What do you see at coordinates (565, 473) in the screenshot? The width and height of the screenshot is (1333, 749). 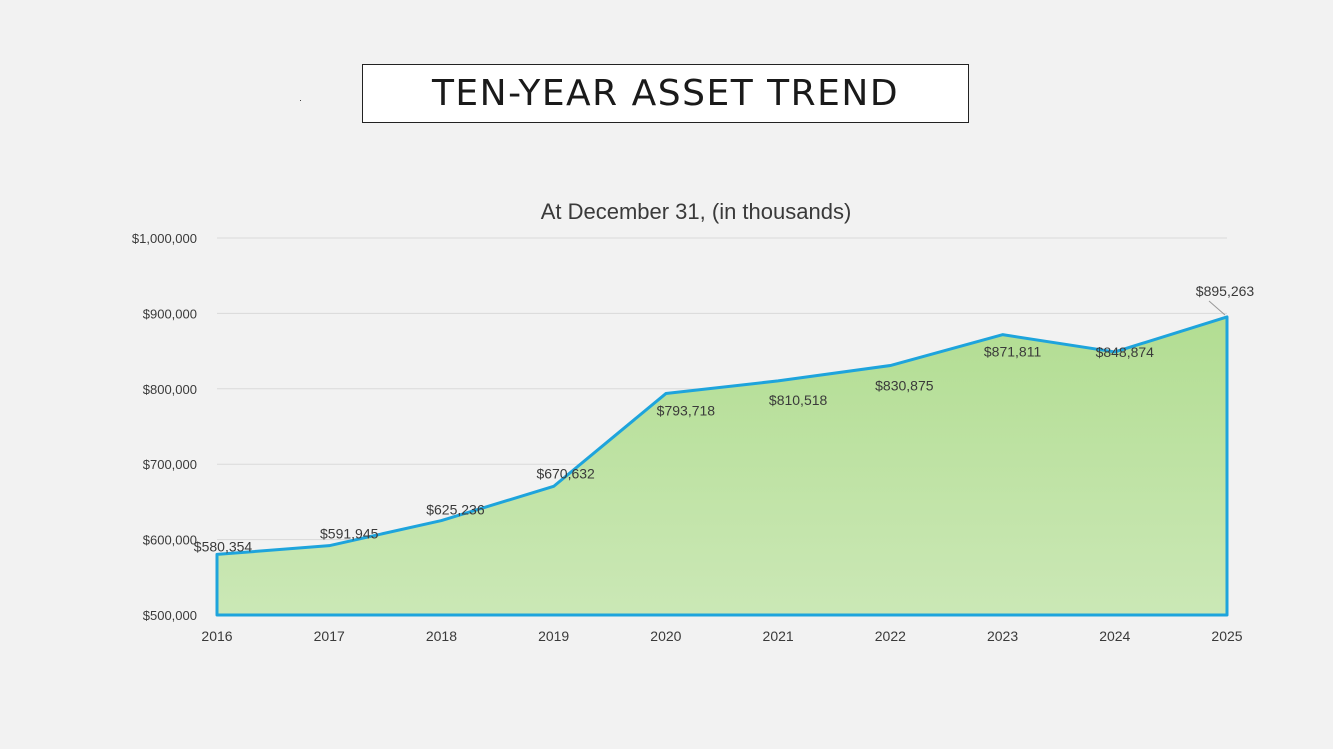 I see `data-label: $670,632` at bounding box center [565, 473].